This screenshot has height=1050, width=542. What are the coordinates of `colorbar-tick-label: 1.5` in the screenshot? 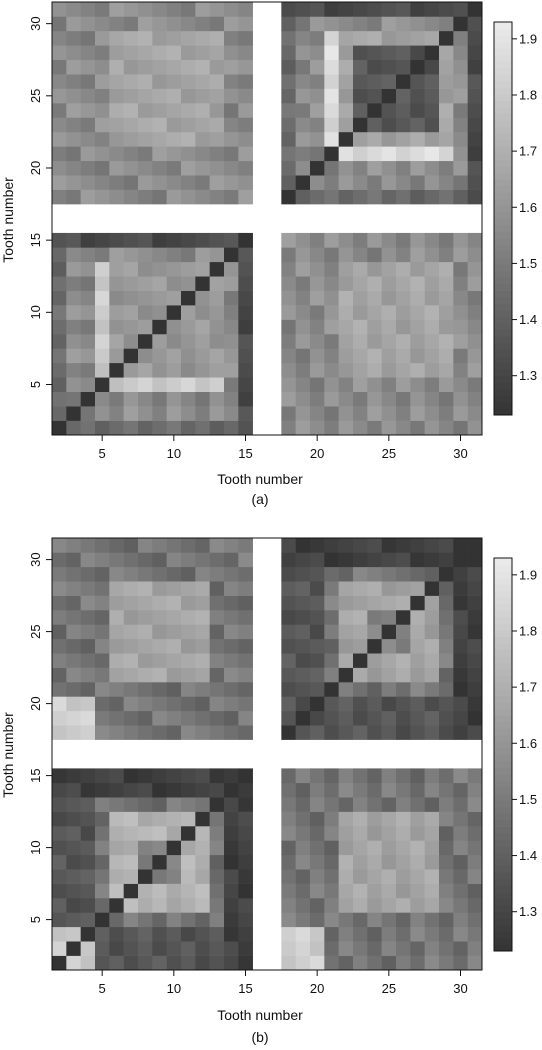 It's located at (528, 799).